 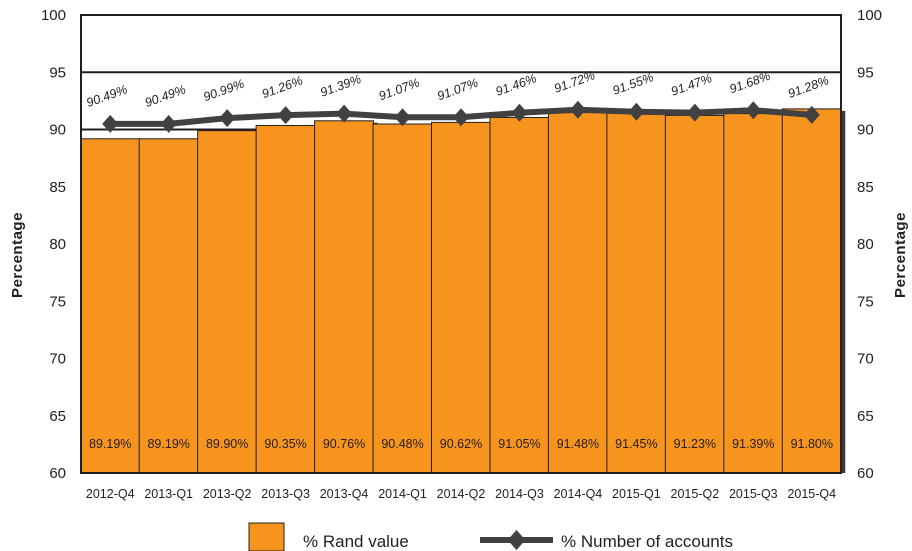 What do you see at coordinates (57, 301) in the screenshot?
I see `left-y-tick-label: 75` at bounding box center [57, 301].